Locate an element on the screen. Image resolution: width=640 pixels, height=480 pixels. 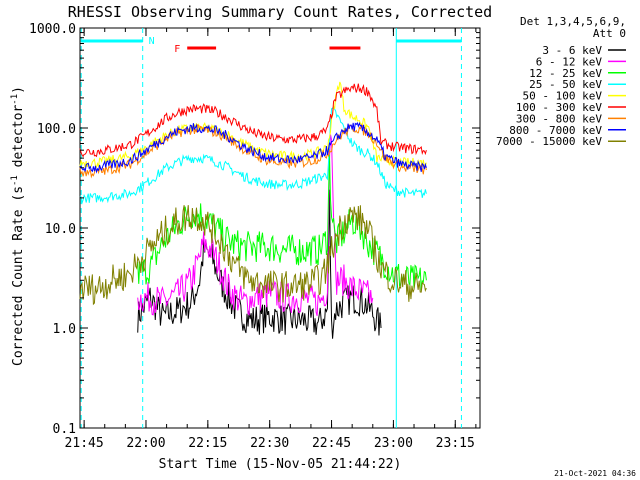
y-axis-label-mid: detector is located at coordinates (18, 140).